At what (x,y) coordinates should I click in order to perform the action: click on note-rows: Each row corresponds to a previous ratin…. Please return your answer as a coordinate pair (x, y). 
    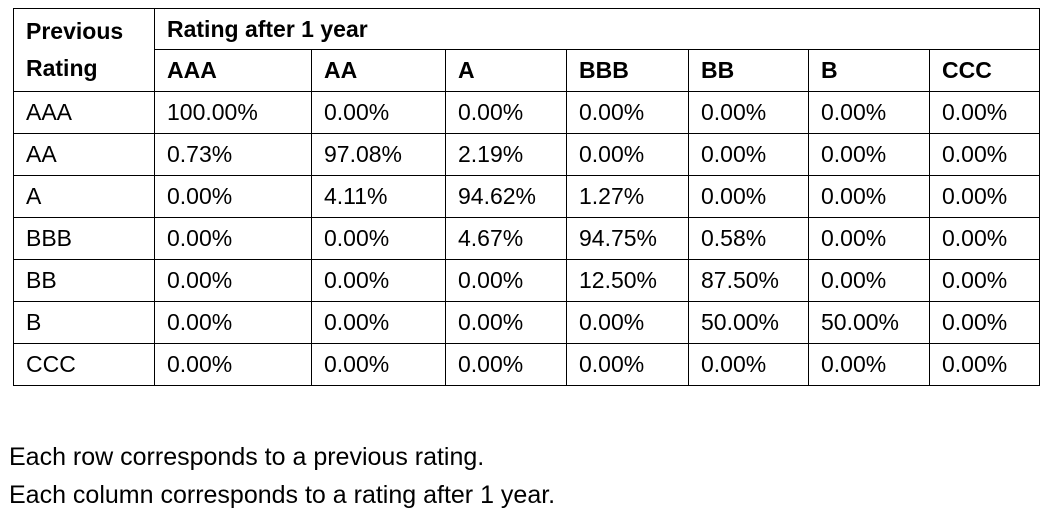
    Looking at the image, I should click on (247, 457).